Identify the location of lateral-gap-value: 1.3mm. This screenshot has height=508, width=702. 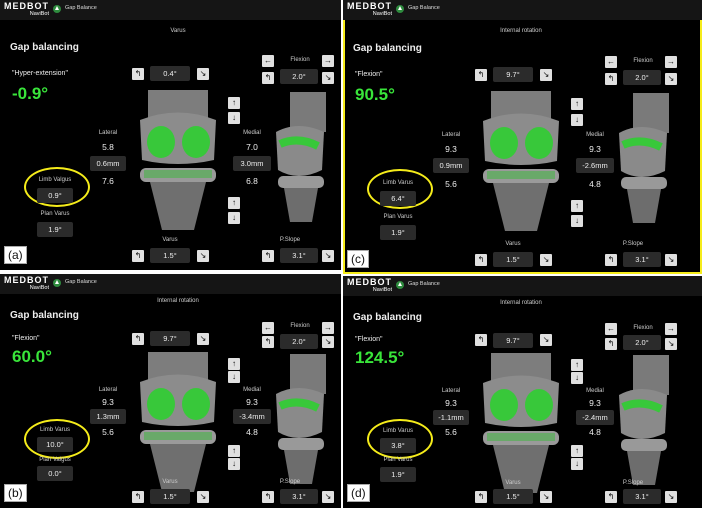
(108, 417).